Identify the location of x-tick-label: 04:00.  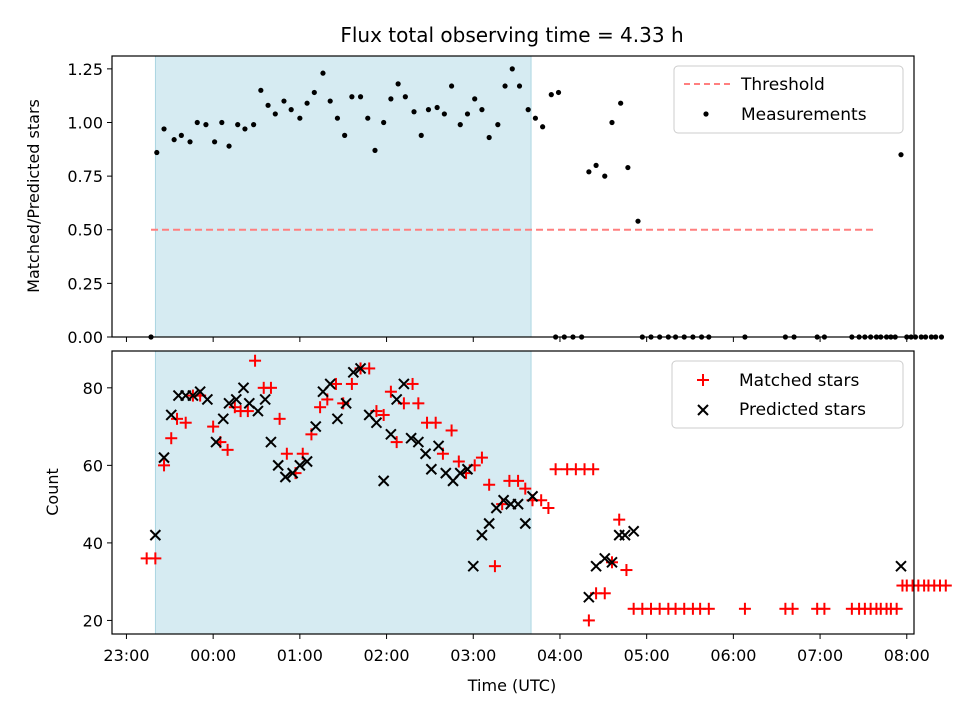
(560, 655).